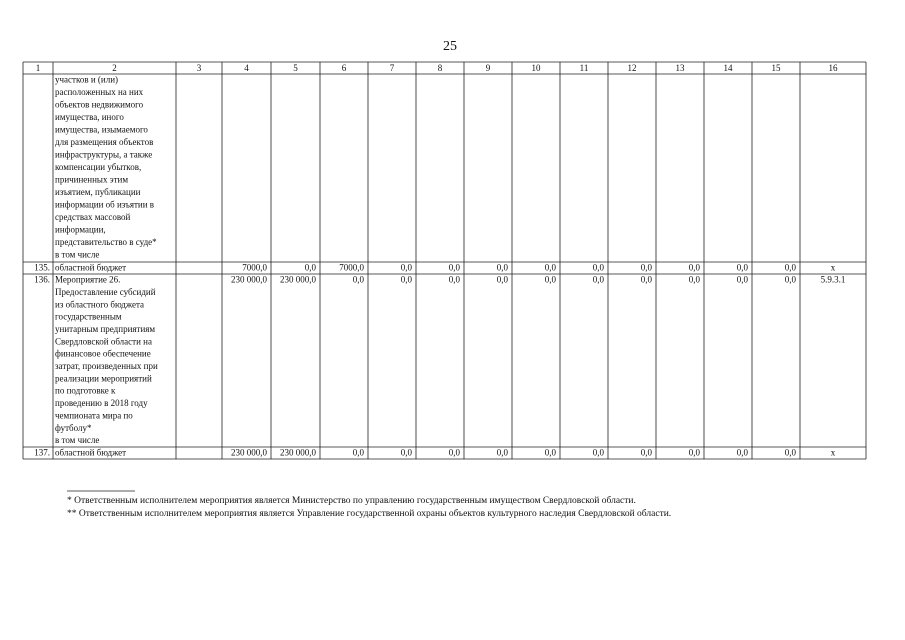 The width and height of the screenshot is (905, 640). Describe the element at coordinates (93, 217) in the screenshot. I see `row-name: средствах массовой` at that location.